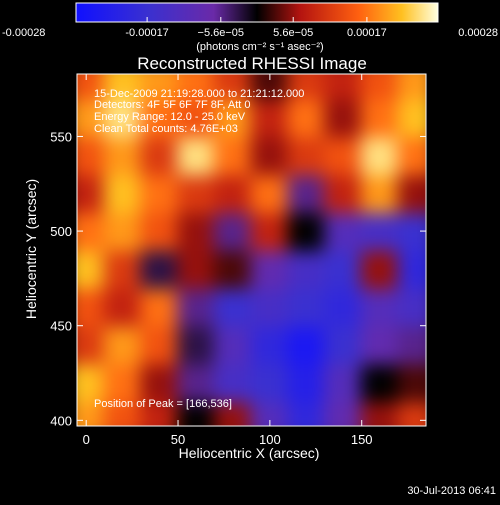 The height and width of the screenshot is (505, 500). Describe the element at coordinates (367, 33) in the screenshot. I see `colorbar-tick-label: 0.00017` at that location.